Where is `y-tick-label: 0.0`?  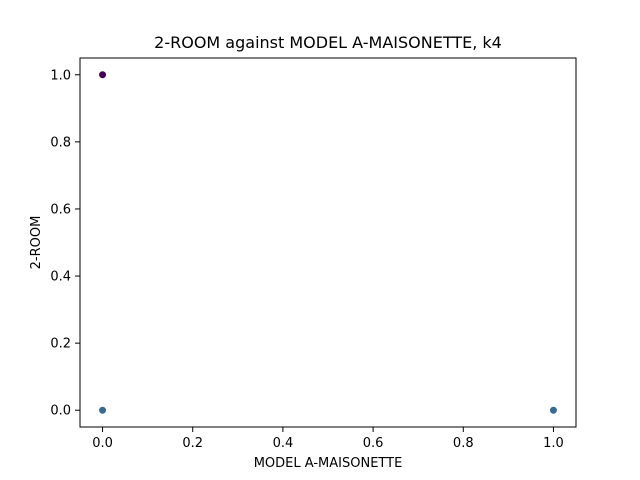
y-tick-label: 0.0 is located at coordinates (60, 411).